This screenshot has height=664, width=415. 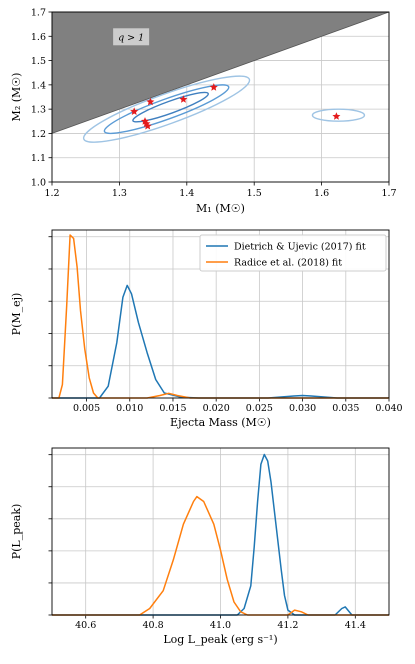 I want to click on y-axis-label: M₂ (M☉), so click(x=16, y=97).